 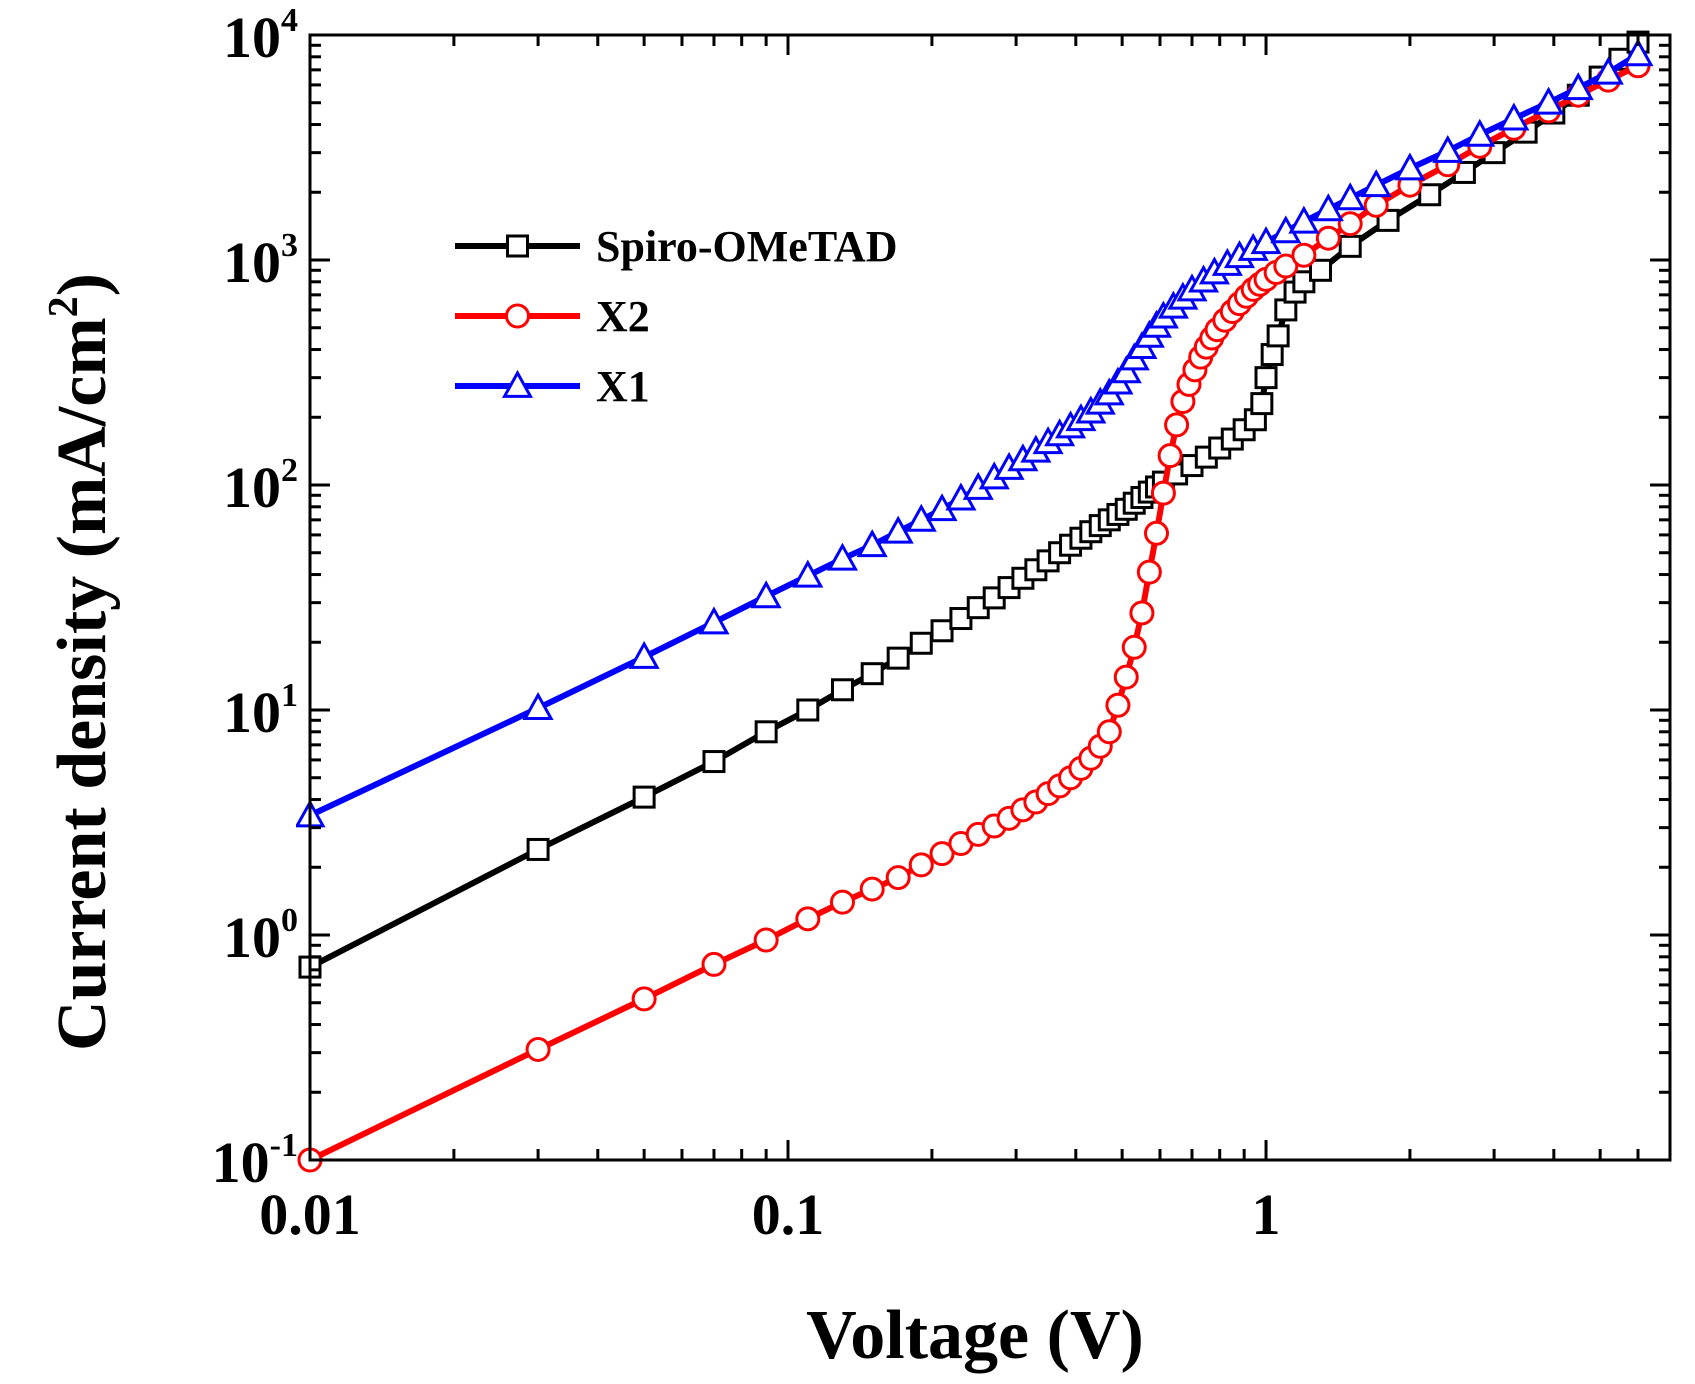 What do you see at coordinates (82, 684) in the screenshot?
I see `y-axis-title-main: Current density (mA/cm` at bounding box center [82, 684].